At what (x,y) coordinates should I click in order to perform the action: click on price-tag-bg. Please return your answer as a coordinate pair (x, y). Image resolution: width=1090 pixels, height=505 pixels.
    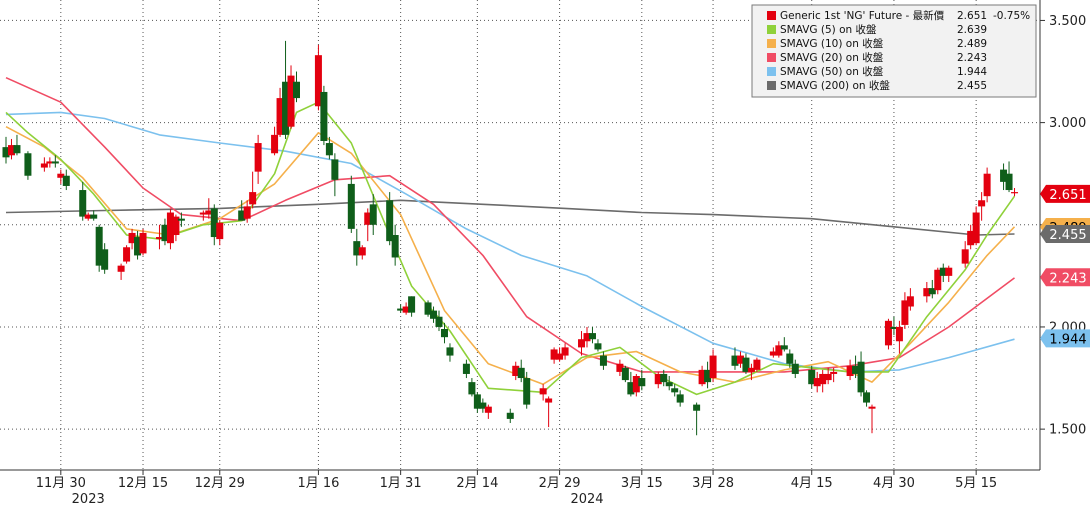
    Looking at the image, I should click on (1065, 234).